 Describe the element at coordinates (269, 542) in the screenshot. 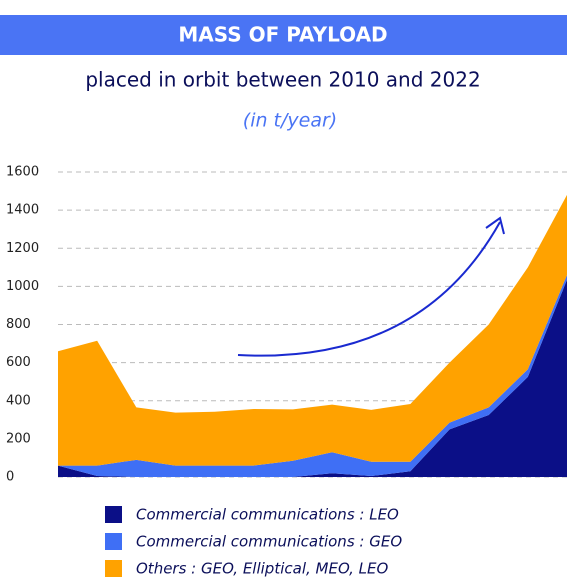

I see `legend-label: Commercial communications : GEO` at that location.